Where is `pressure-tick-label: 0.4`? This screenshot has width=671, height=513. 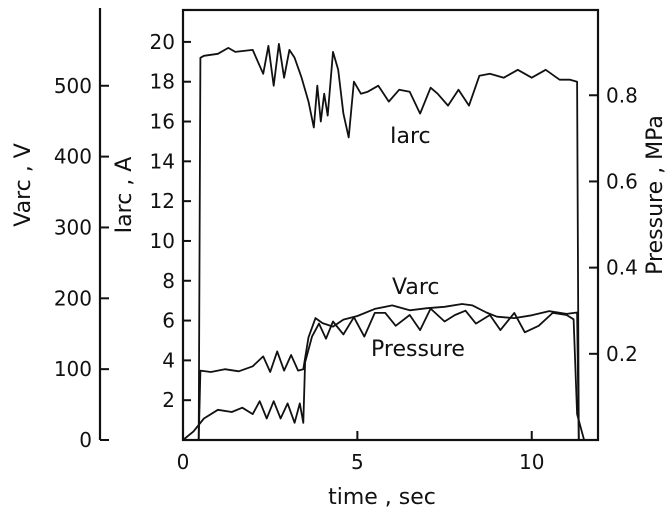 pressure-tick-label: 0.4 is located at coordinates (622, 268).